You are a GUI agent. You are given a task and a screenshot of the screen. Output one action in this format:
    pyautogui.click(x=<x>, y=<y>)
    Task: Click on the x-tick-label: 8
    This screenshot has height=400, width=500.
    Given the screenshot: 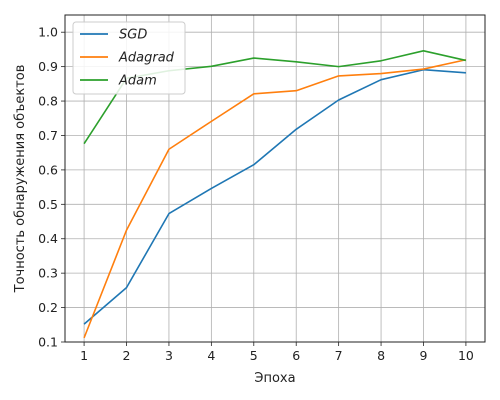 What is the action you would take?
    pyautogui.click(x=381, y=355)
    